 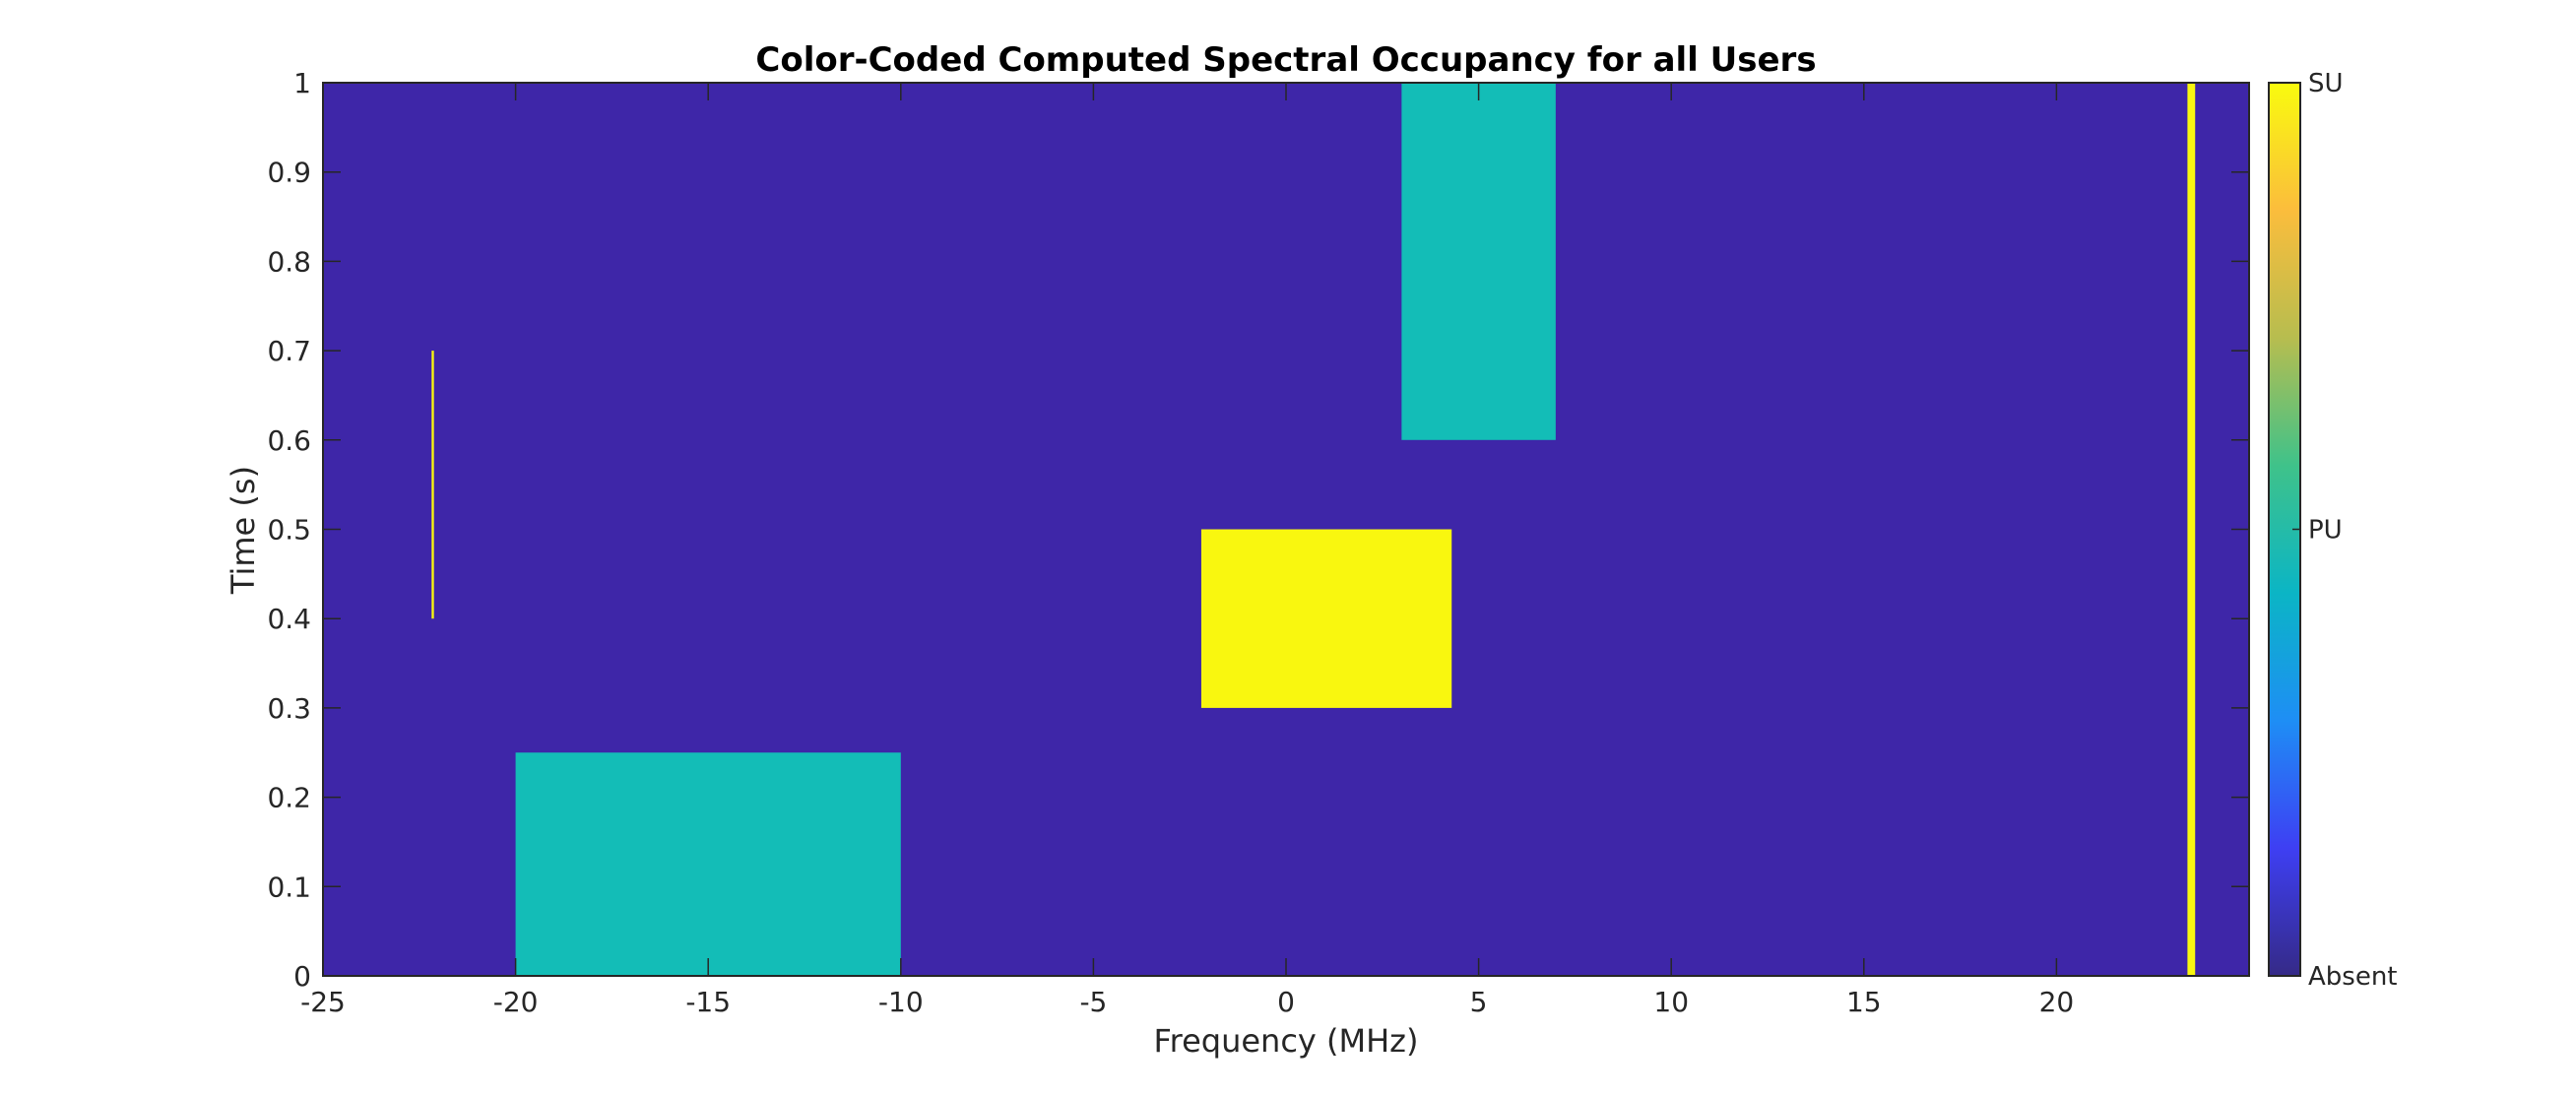 What do you see at coordinates (2326, 84) in the screenshot?
I see `colorbar-tick-label: SU` at bounding box center [2326, 84].